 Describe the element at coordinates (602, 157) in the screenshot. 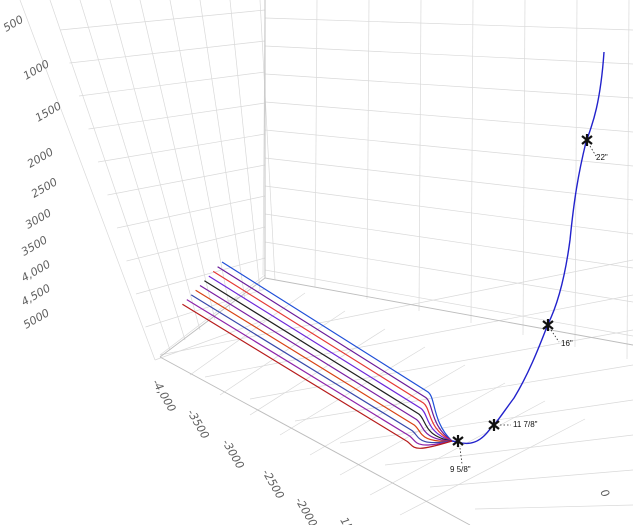

I see `casing-label: 22"` at that location.